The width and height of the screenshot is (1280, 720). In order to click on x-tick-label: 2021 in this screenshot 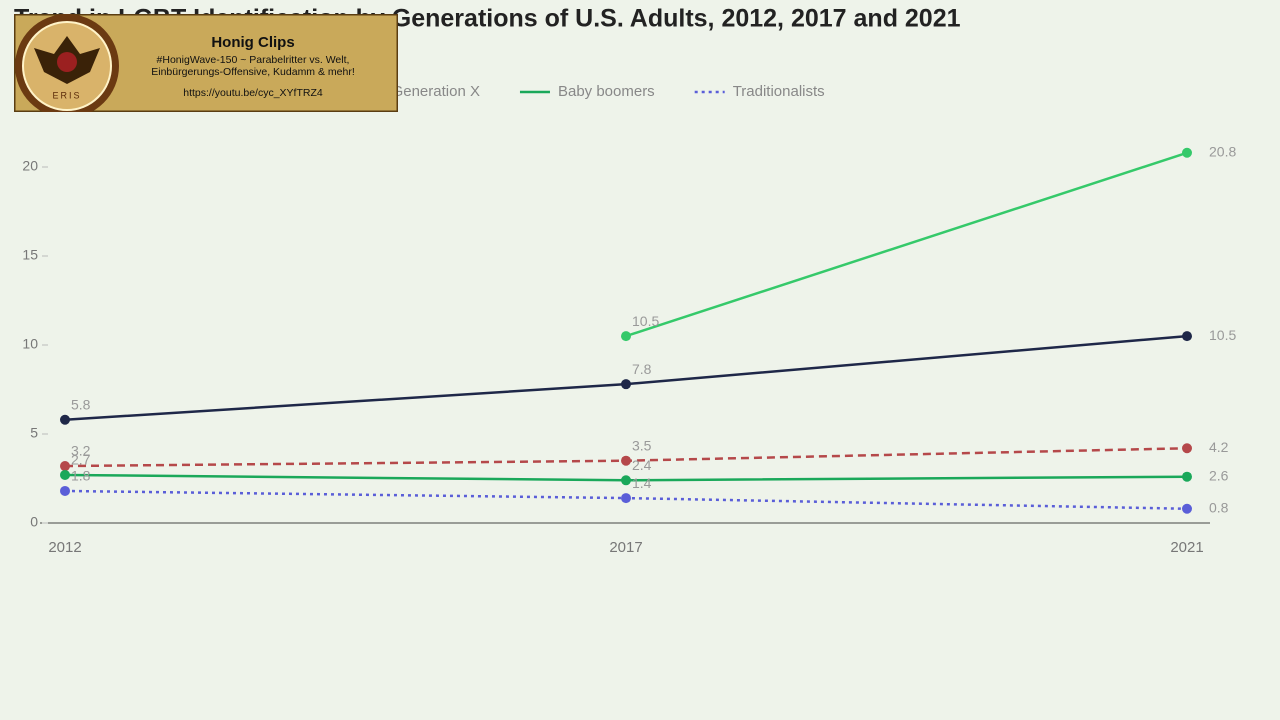, I will do `click(1186, 547)`.